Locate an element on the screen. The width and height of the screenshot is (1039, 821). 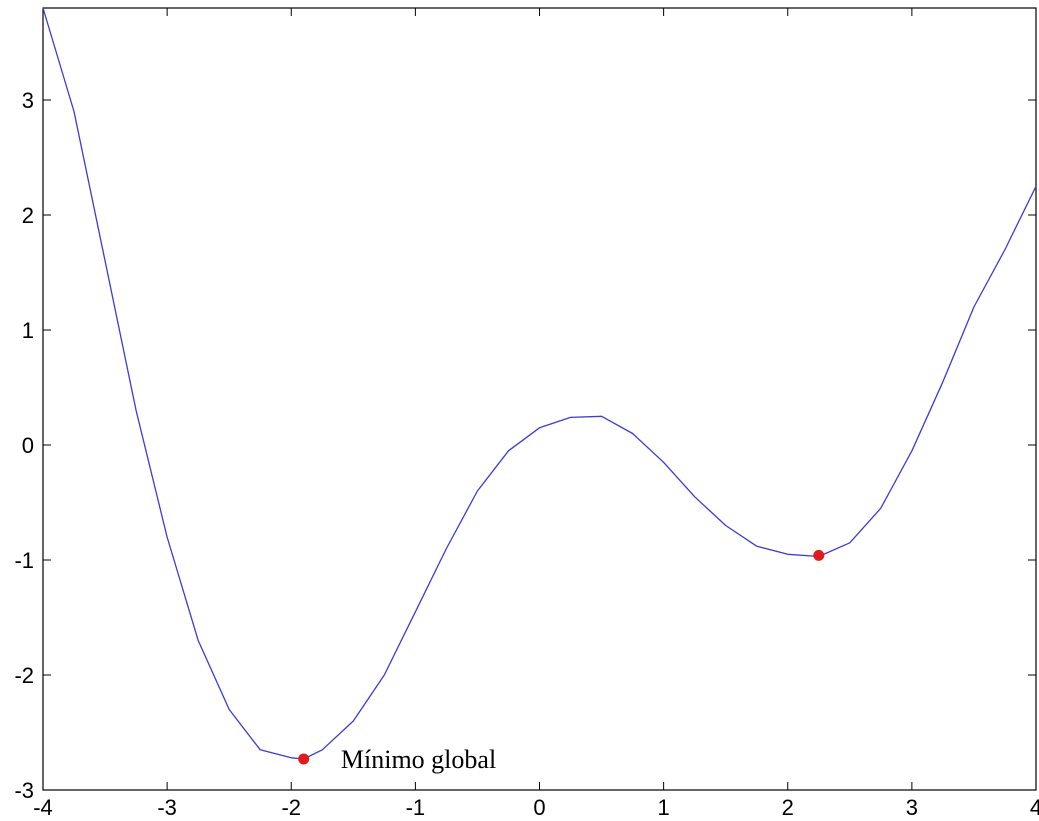
x-tick-label: -4 is located at coordinates (43, 807).